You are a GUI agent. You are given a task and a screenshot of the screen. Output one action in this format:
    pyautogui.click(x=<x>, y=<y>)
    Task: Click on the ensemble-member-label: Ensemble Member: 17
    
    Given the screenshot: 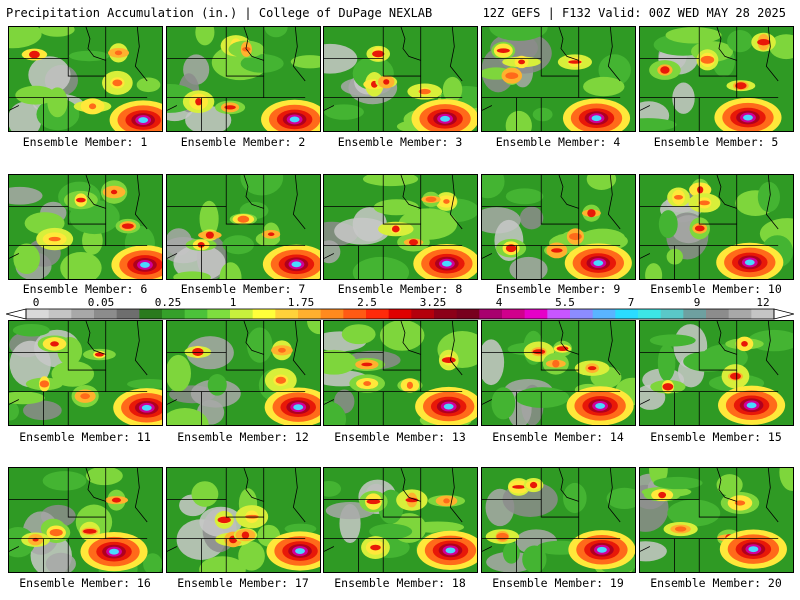 What is the action you would take?
    pyautogui.click(x=243, y=583)
    